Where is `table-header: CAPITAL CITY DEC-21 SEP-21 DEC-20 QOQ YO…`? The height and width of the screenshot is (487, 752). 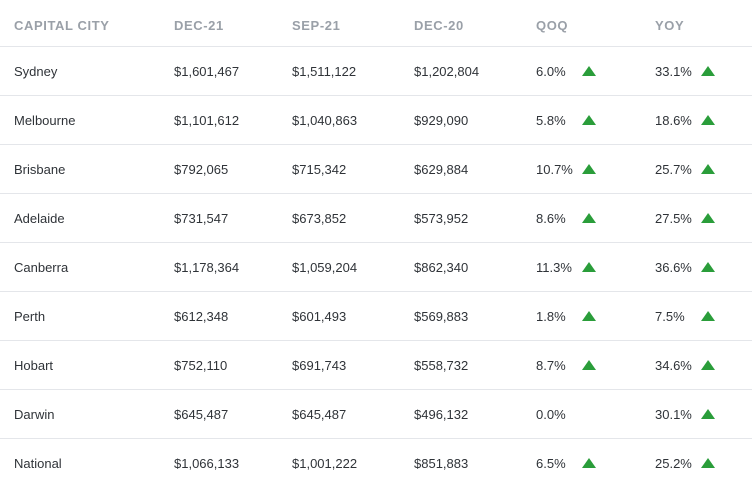 table-header: CAPITAL CITY DEC-21 SEP-21 DEC-20 QOQ YO… is located at coordinates (376, 23).